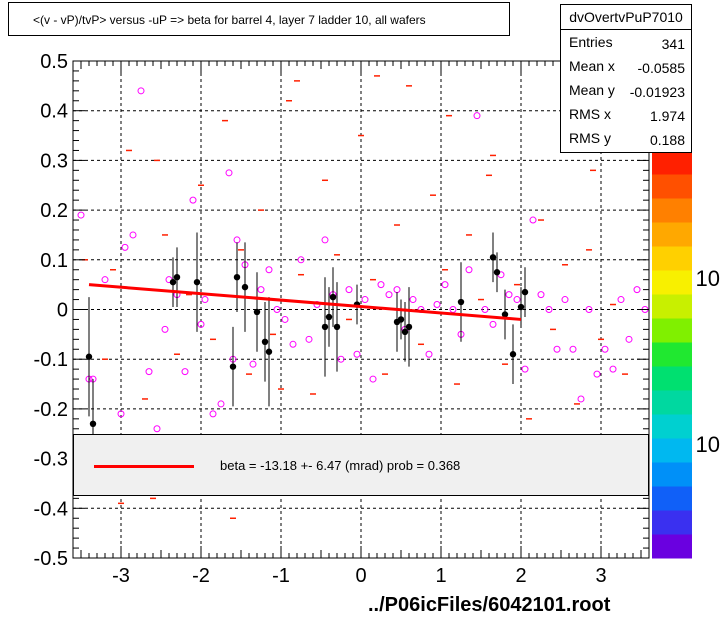 The width and height of the screenshot is (720, 620). What do you see at coordinates (51, 509) in the screenshot?
I see `y-tick-label: -0.4` at bounding box center [51, 509].